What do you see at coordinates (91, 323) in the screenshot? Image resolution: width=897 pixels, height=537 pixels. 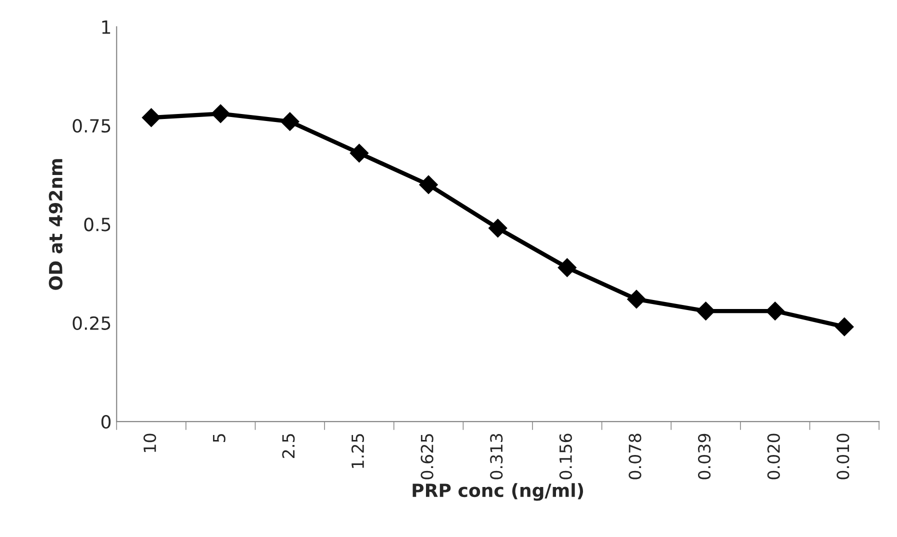 I see `y-tick-label: 0.25` at bounding box center [91, 323].